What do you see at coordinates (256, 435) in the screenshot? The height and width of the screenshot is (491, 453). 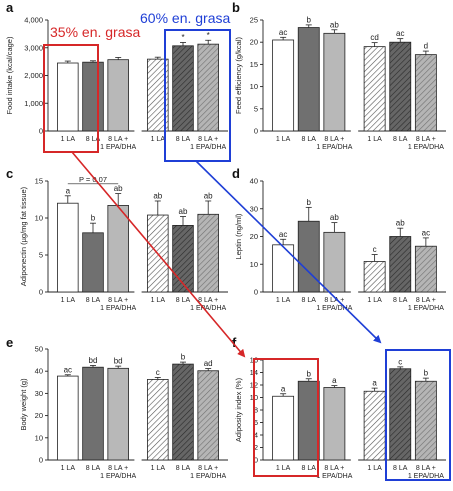 I see `y-tick-label: 4` at bounding box center [256, 435].